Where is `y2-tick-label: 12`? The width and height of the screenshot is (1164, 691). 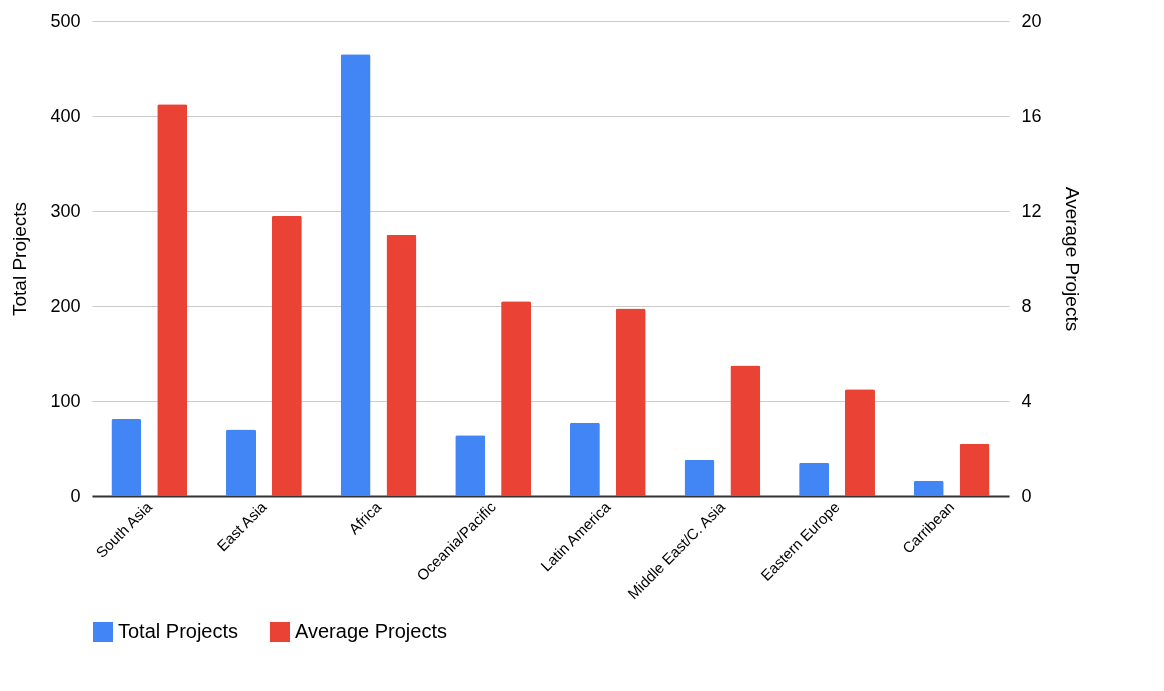 y2-tick-label: 12 is located at coordinates (1031, 210).